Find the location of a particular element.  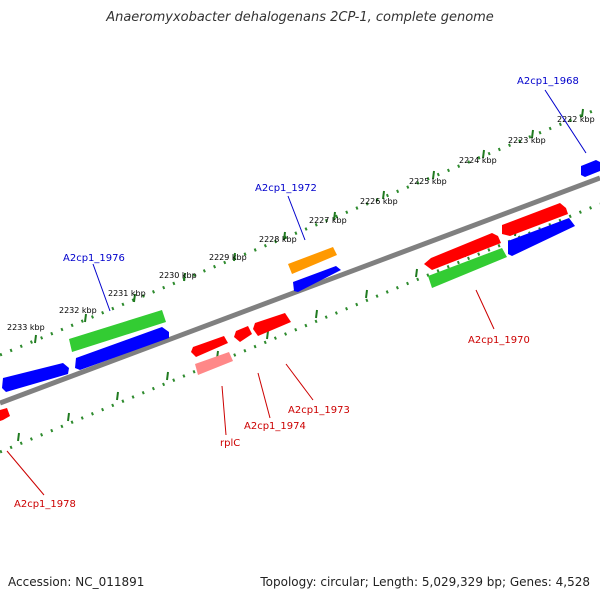

gene-feature-orange is located at coordinates (312, 260).